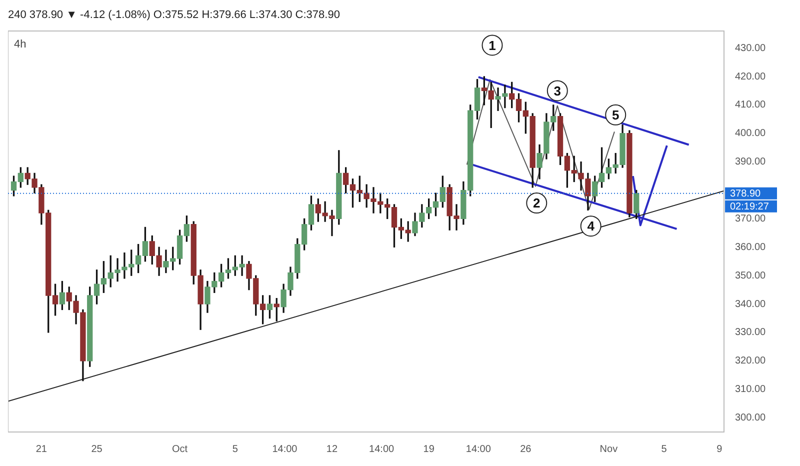  What do you see at coordinates (616, 114) in the screenshot?
I see `annotation: 5` at bounding box center [616, 114].